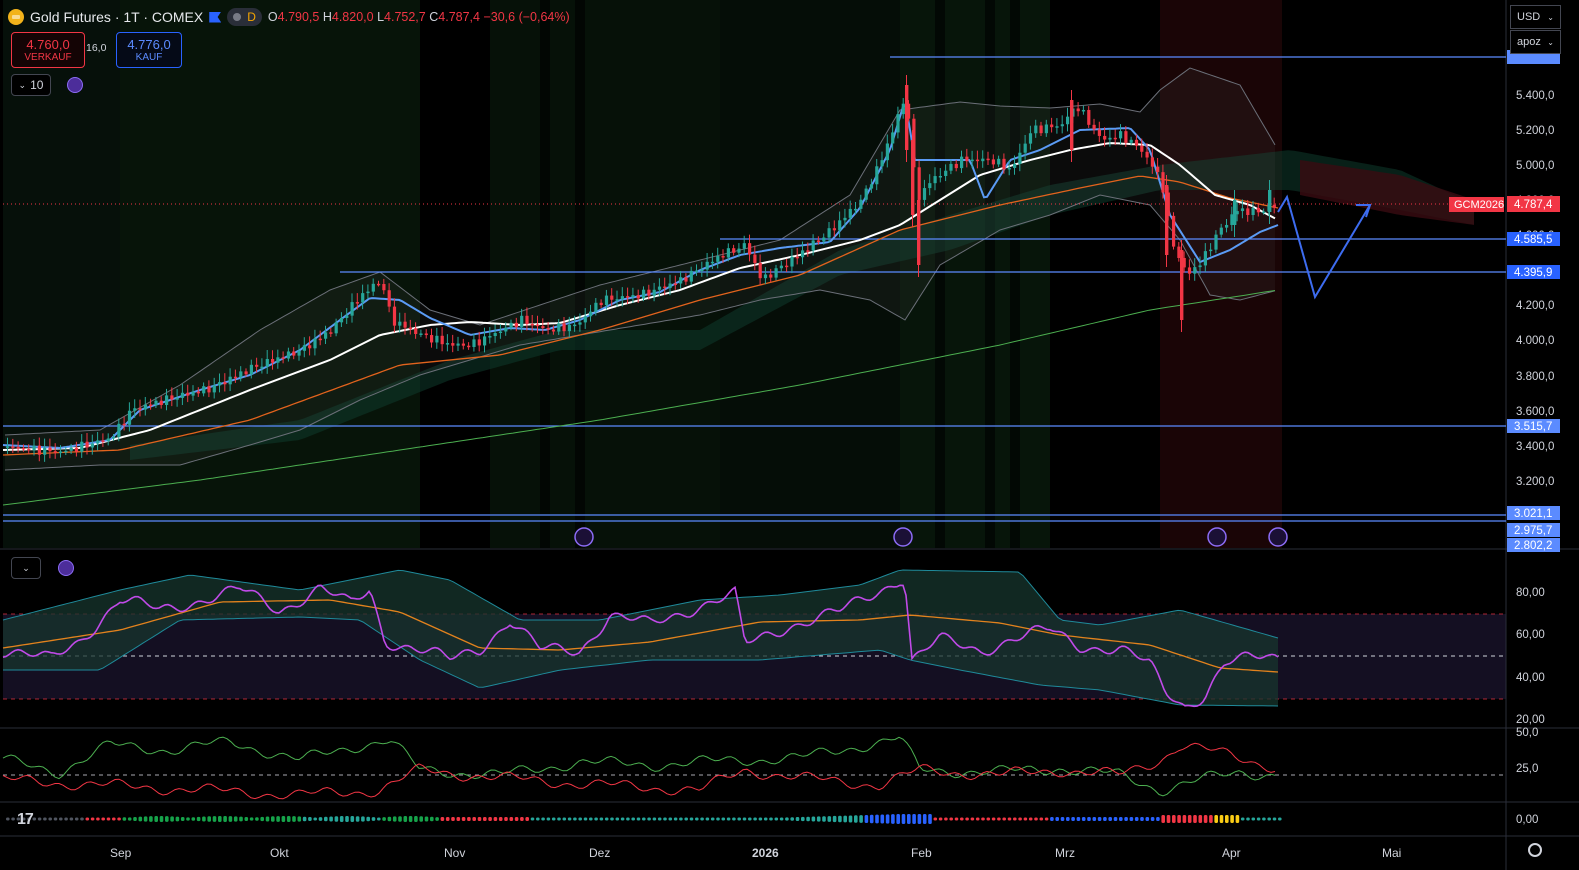 The width and height of the screenshot is (1579, 870). What do you see at coordinates (1533, 514) in the screenshot?
I see `price-level-tag-label: 3.021,1` at bounding box center [1533, 514].